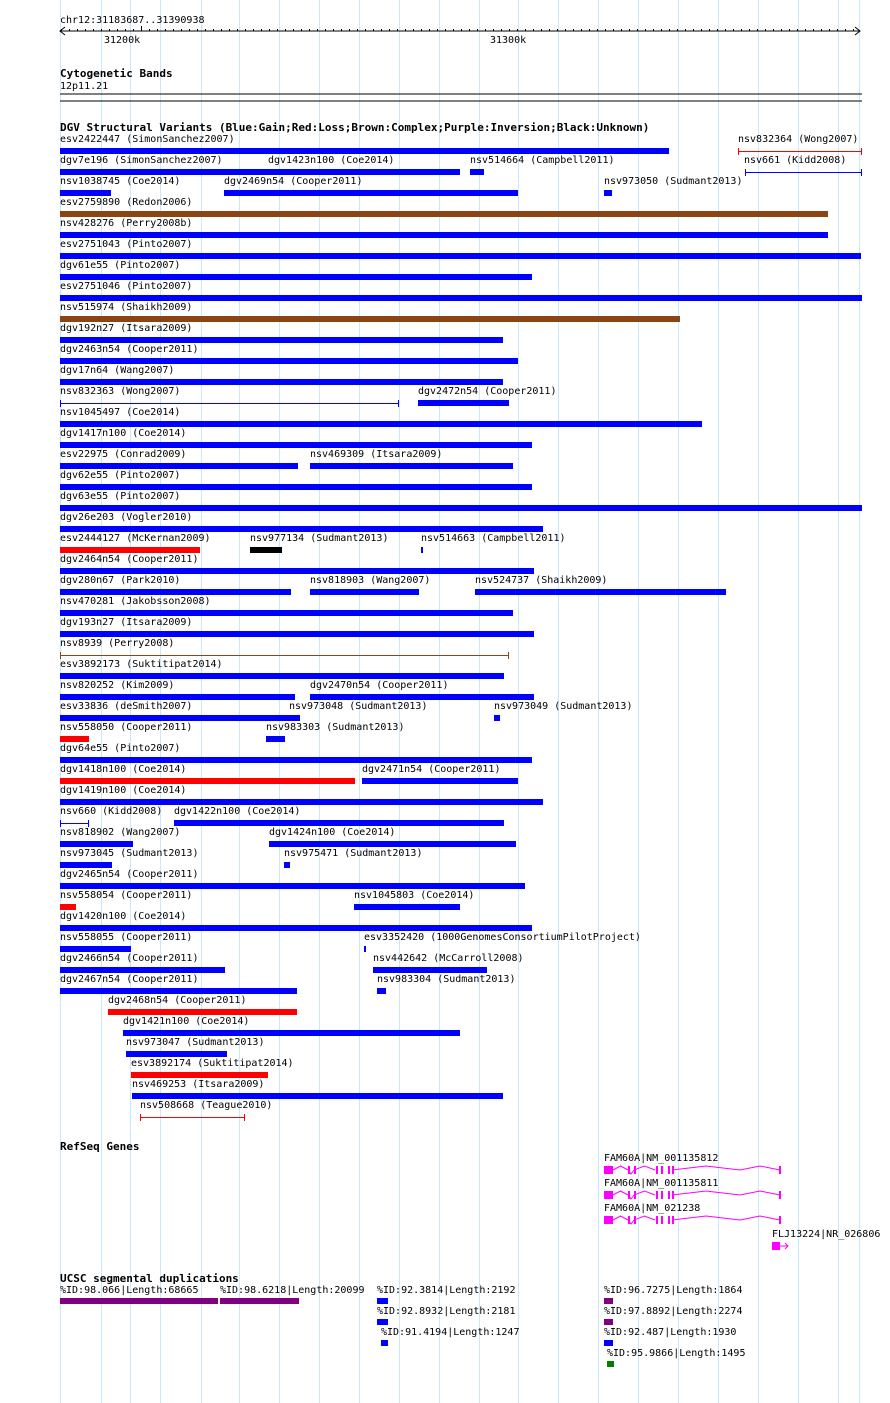 The image size is (890, 1403). I want to click on variant-label: nsv1045497 (Coe2014), so click(120, 412).